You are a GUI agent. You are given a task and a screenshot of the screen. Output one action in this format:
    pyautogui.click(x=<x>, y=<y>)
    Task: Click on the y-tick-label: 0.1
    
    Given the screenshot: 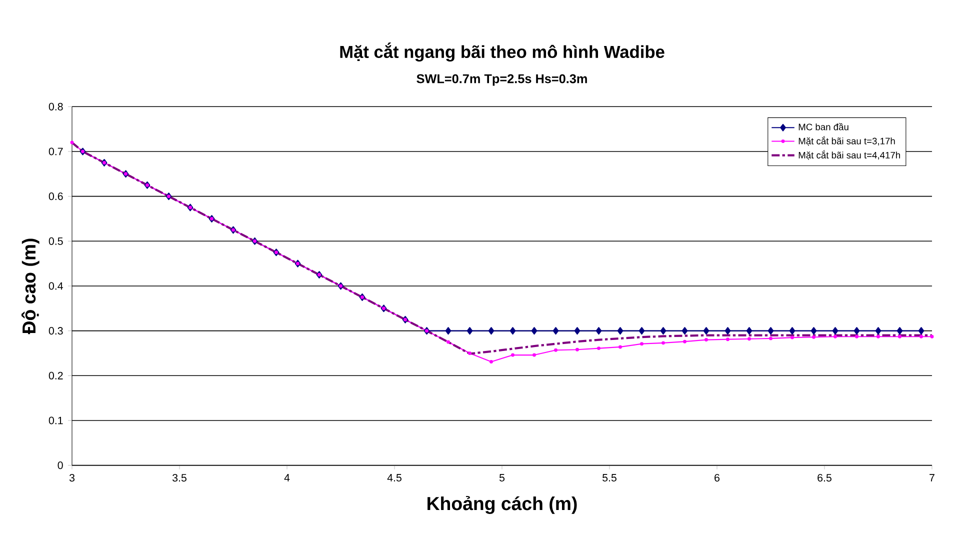 What is the action you would take?
    pyautogui.click(x=55, y=420)
    